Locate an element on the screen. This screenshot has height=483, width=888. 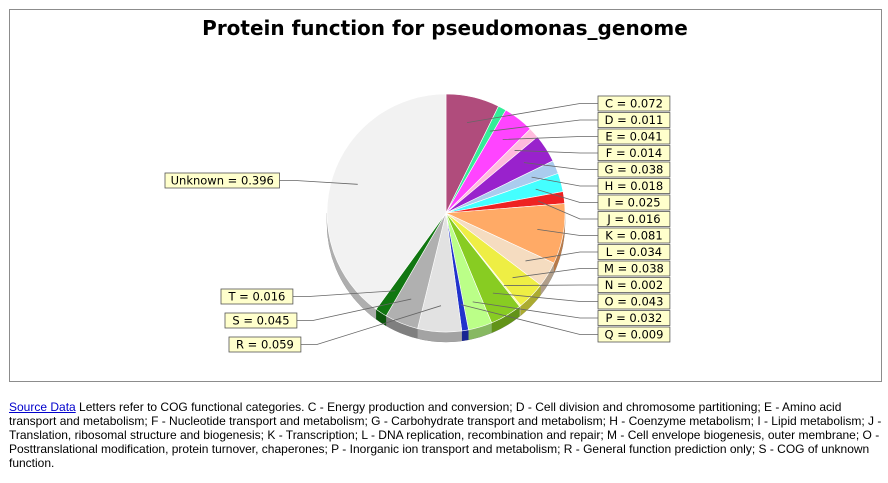
slice-label-d: D = 0.011 is located at coordinates (634, 120).